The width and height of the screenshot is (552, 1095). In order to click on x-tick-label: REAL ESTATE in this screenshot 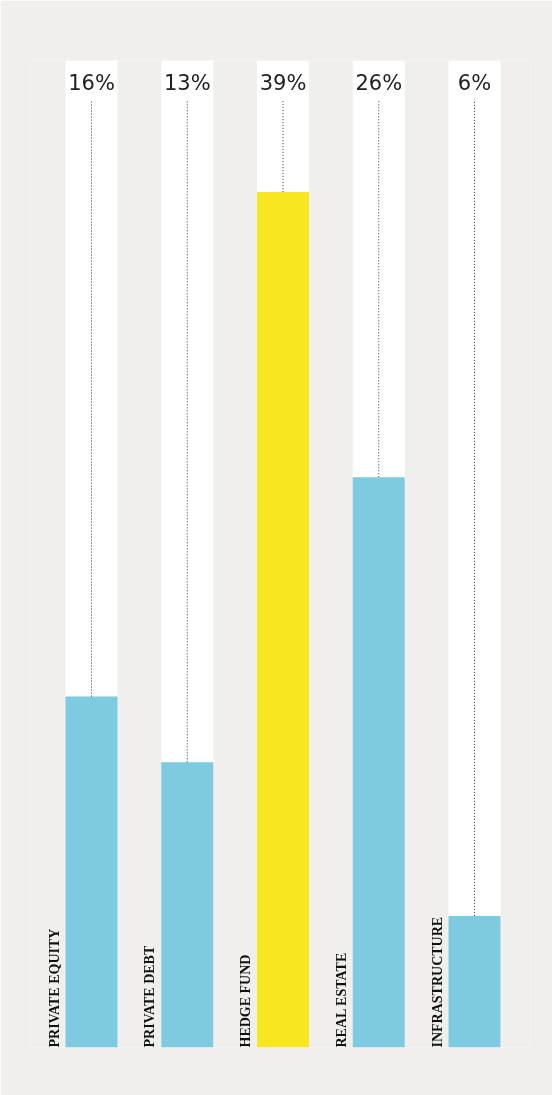, I will do `click(341, 1000)`.